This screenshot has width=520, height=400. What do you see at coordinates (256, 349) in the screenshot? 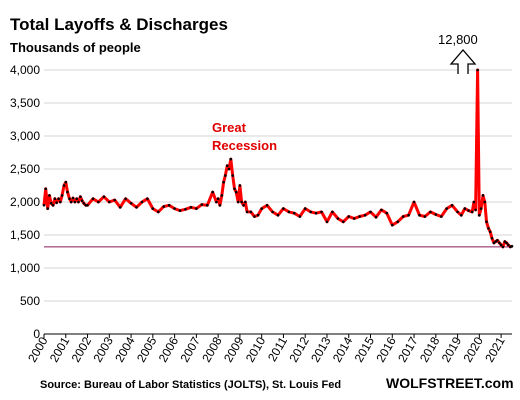
I see `x-tick-label: 2010` at bounding box center [256, 349].